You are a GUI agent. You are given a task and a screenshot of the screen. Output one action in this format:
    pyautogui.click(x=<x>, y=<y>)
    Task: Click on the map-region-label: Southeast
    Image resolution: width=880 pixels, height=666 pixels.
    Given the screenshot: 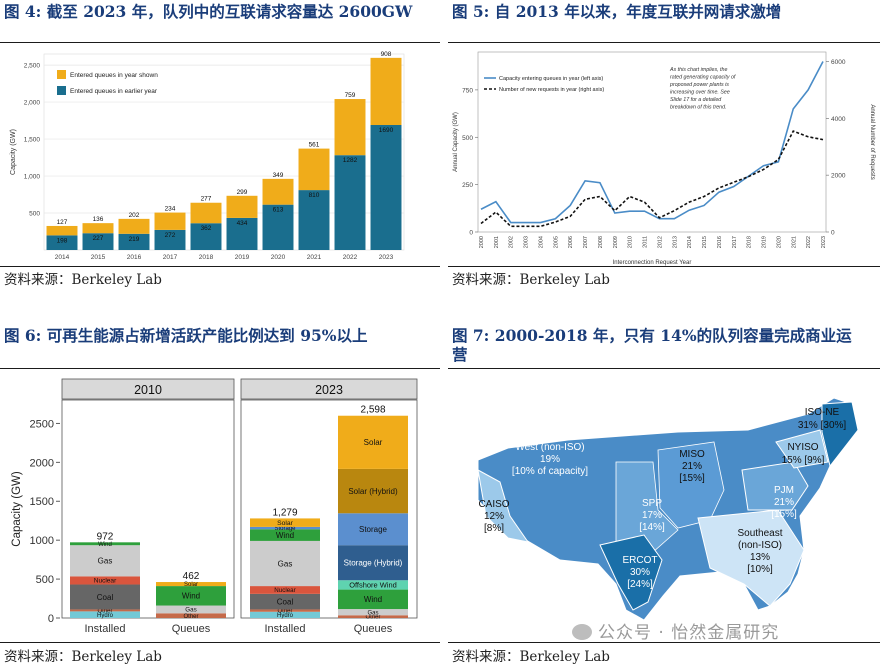 What is the action you would take?
    pyautogui.click(x=759, y=533)
    